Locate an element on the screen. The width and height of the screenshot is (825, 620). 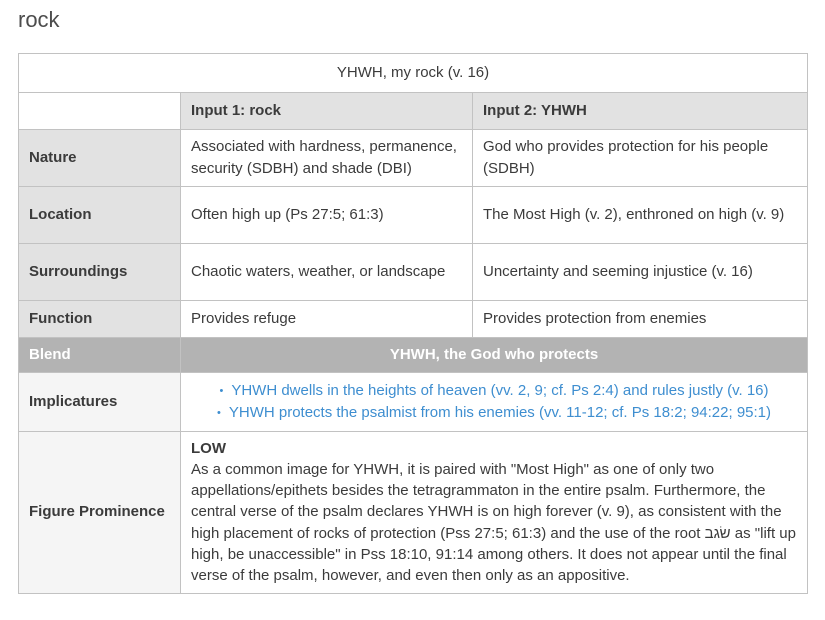
page-title: rock is located at coordinates (39, 19).